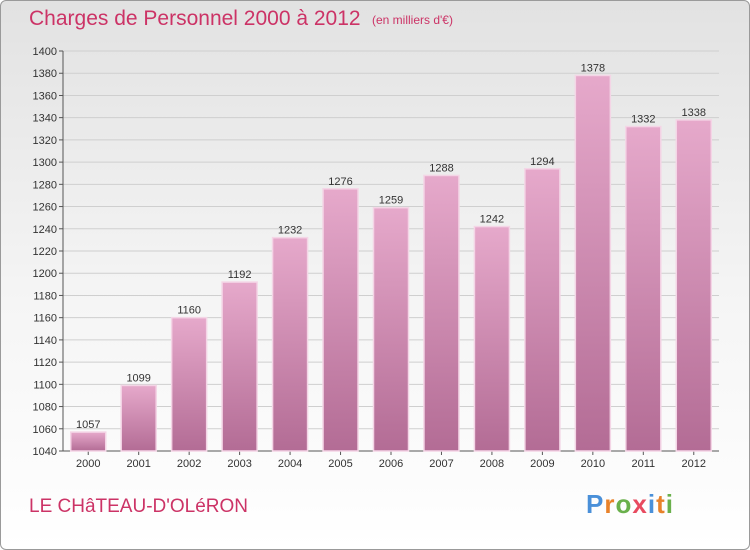 The height and width of the screenshot is (550, 750). I want to click on y-tick-label: 1260, so click(45, 208).